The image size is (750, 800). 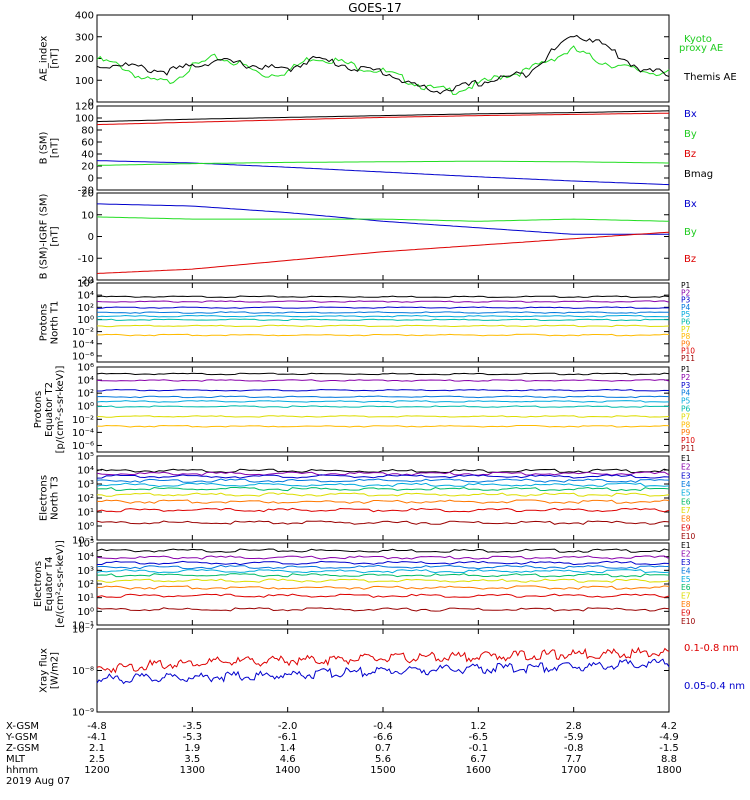 I want to click on y-tick-label: 200, so click(x=84, y=59).